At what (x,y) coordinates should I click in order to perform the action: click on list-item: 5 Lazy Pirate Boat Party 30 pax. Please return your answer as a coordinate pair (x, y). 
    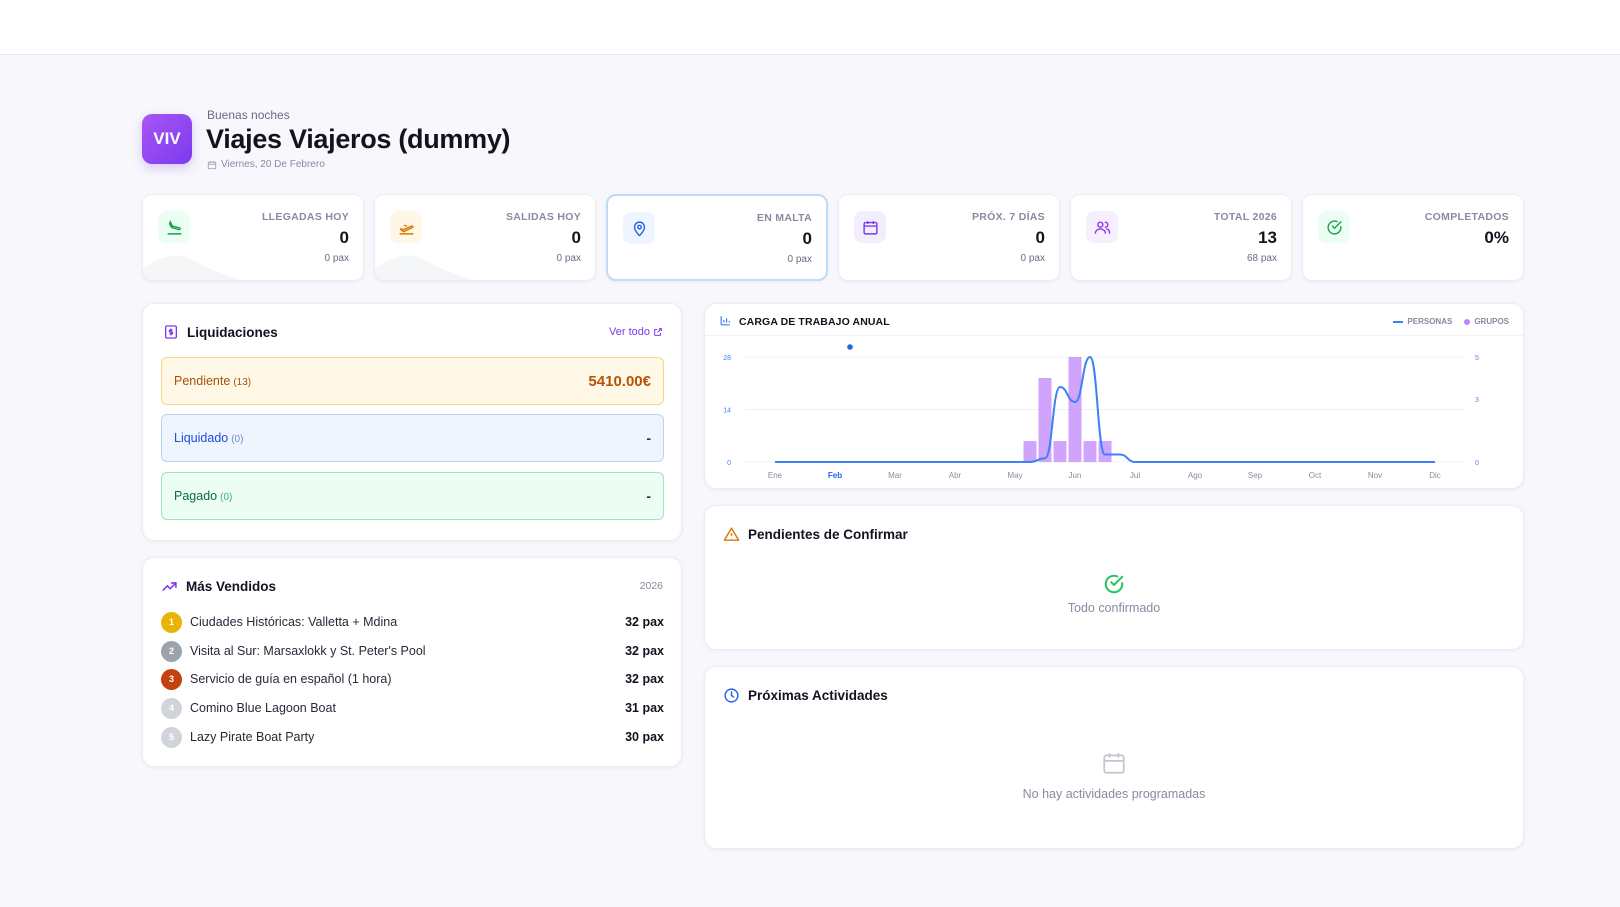
    Looking at the image, I should click on (412, 737).